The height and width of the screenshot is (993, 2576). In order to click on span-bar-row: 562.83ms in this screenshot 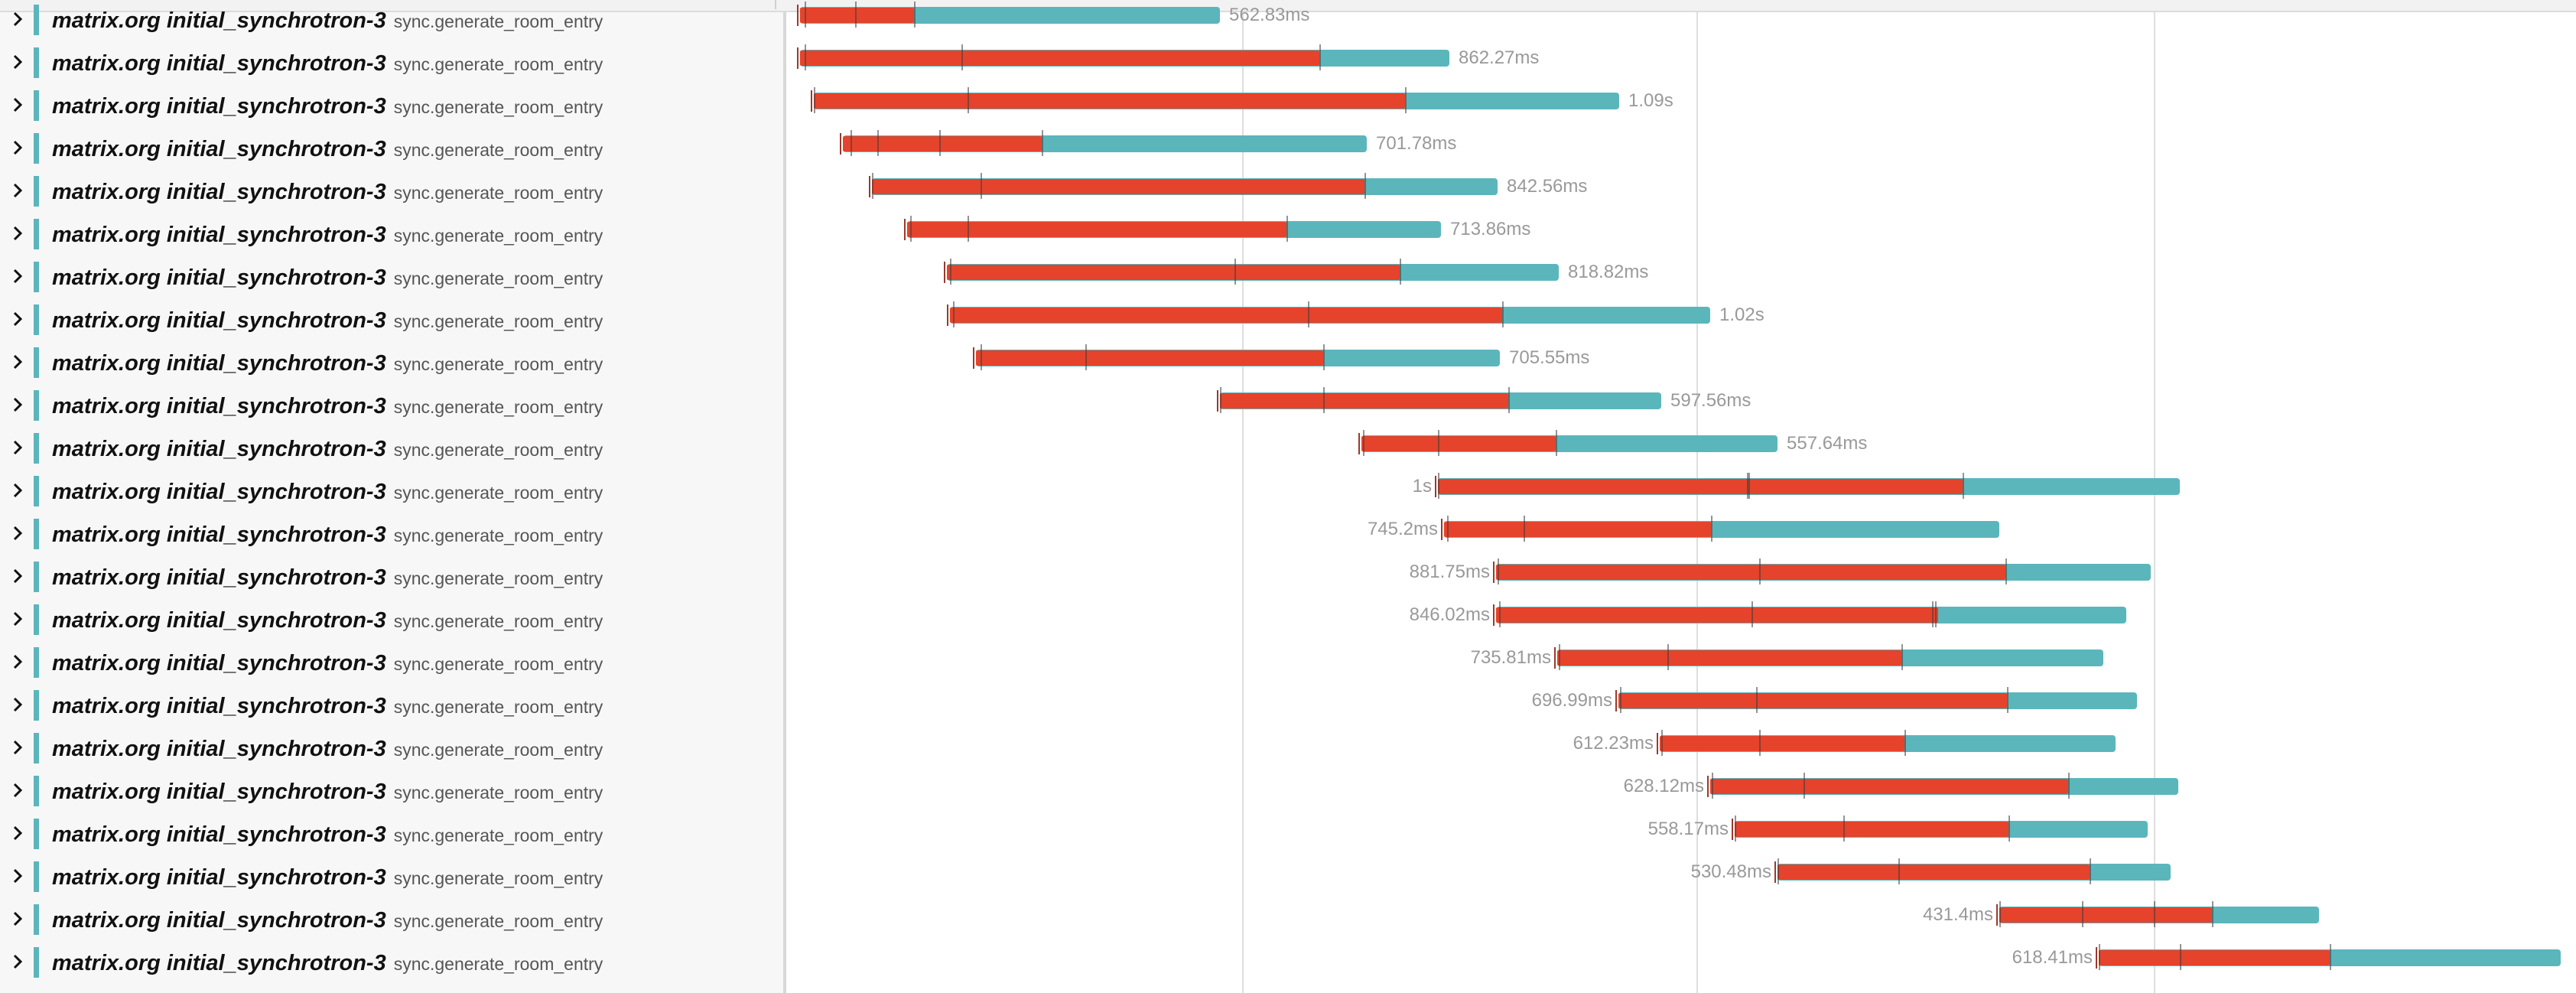, I will do `click(1682, 19)`.